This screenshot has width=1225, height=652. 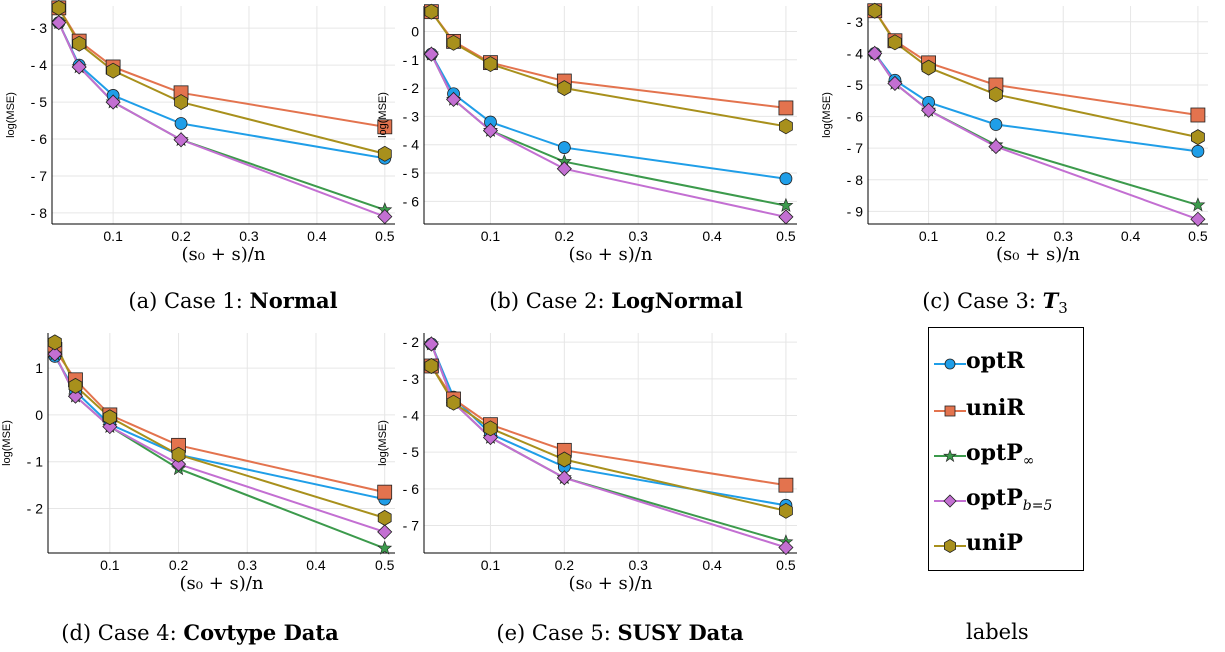 I want to click on caption-d-title: Covtype Data, so click(x=261, y=632).